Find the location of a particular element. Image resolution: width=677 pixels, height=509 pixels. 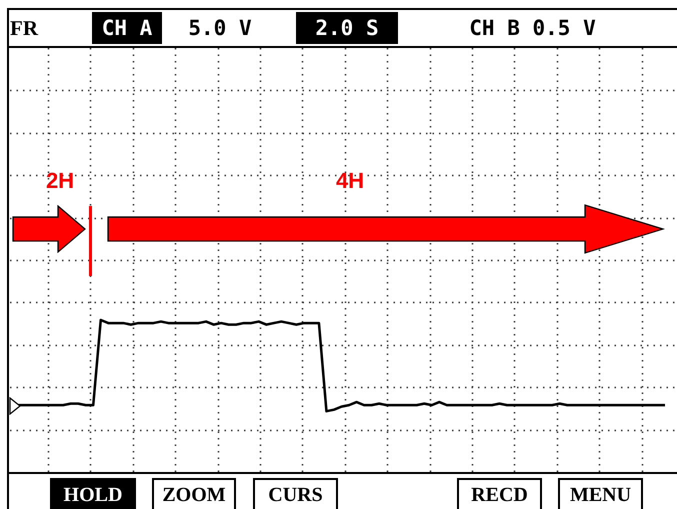

text: 4H is located at coordinates (350, 181).